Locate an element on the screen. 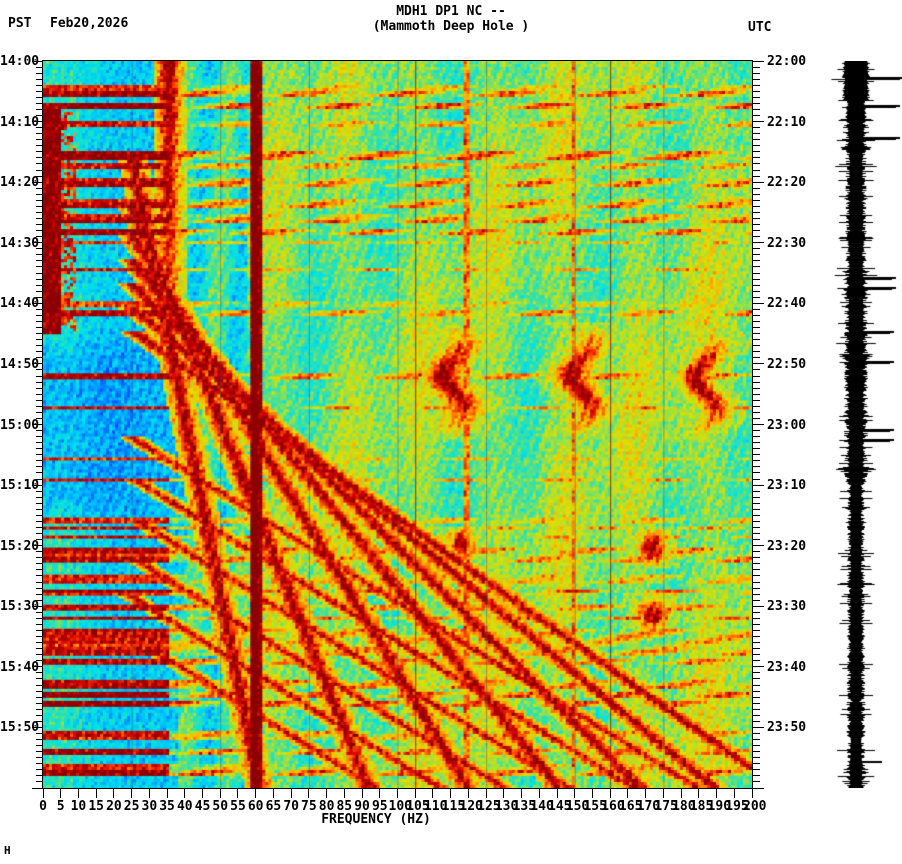 The image size is (902, 864). left-time-tick-label: 15:50 is located at coordinates (20, 728).